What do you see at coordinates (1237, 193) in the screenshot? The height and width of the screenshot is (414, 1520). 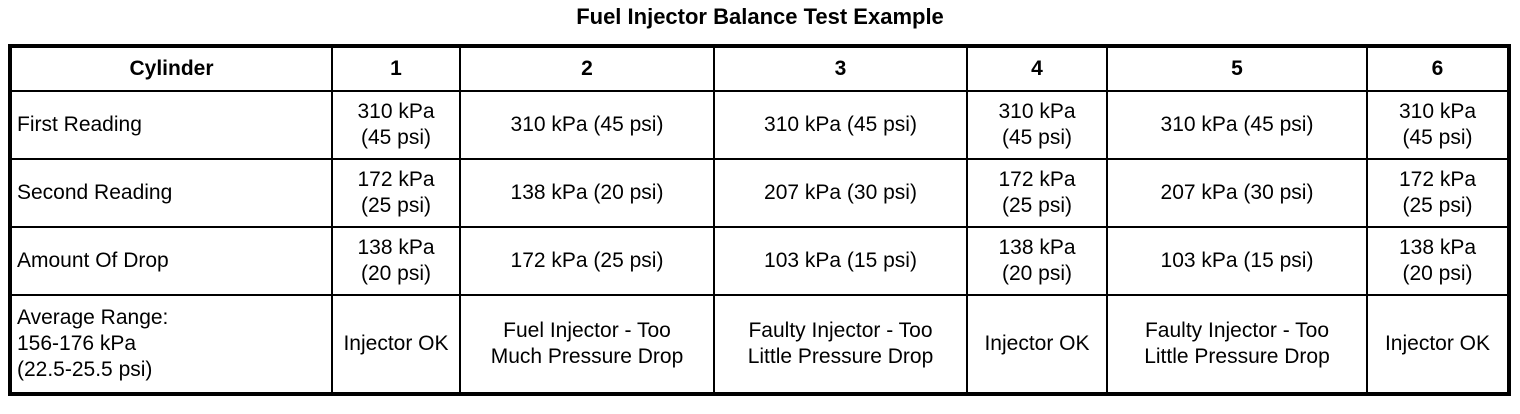 I see `cell-second-reading-cyl5: 207 kPa (30 psi)` at bounding box center [1237, 193].